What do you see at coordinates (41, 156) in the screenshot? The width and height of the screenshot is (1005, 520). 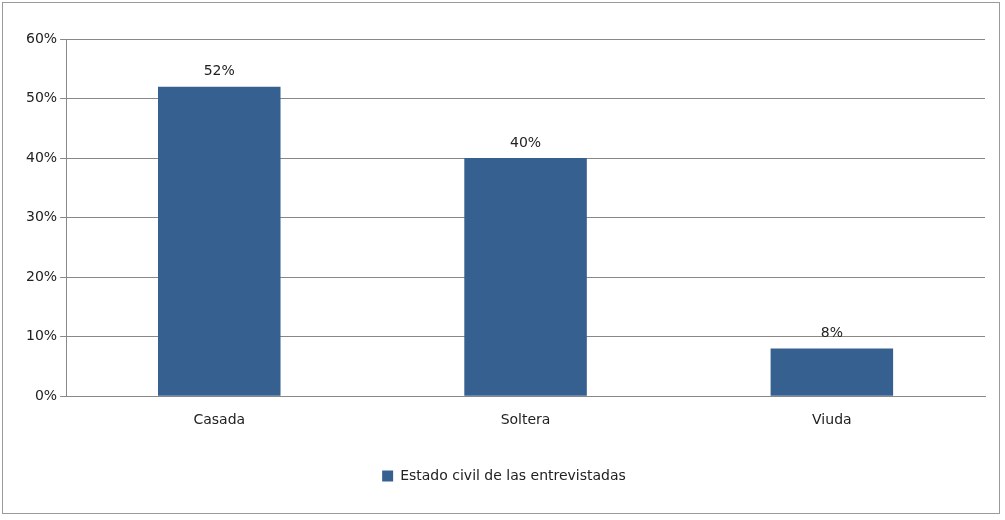 I see `y-tick-label: 40%` at bounding box center [41, 156].